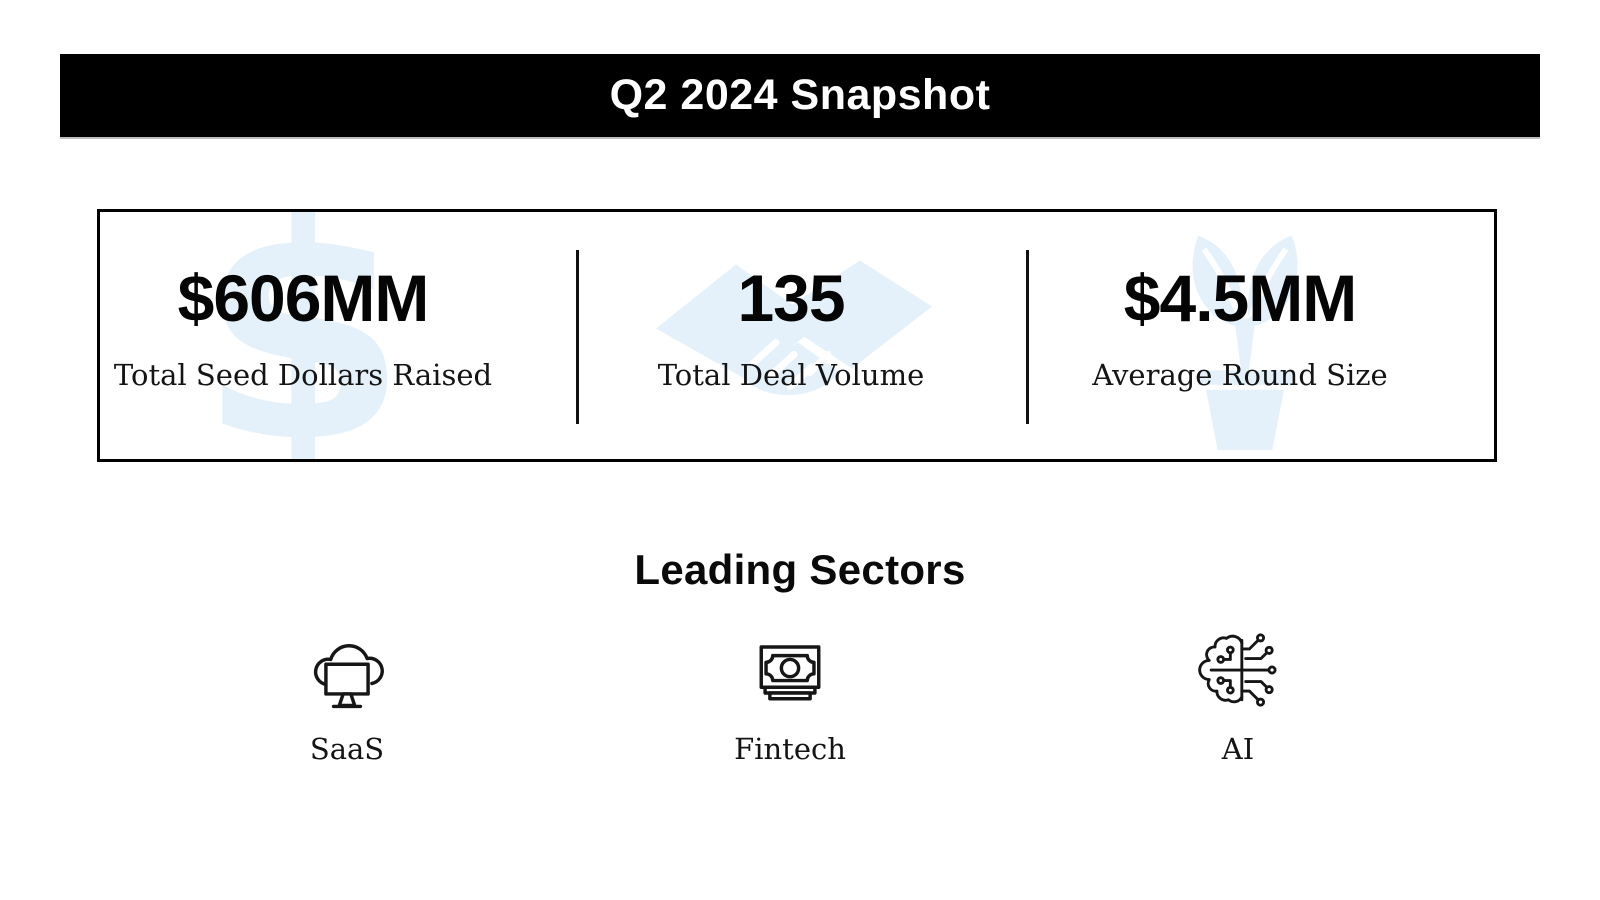  I want to click on sector-item-ai: AI, so click(1238, 695).